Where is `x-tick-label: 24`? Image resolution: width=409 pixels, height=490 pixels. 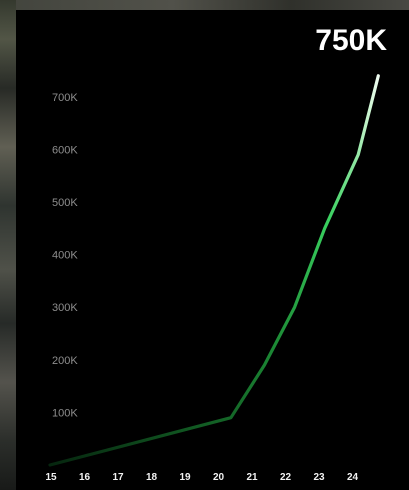
x-tick-label: 24 is located at coordinates (353, 477).